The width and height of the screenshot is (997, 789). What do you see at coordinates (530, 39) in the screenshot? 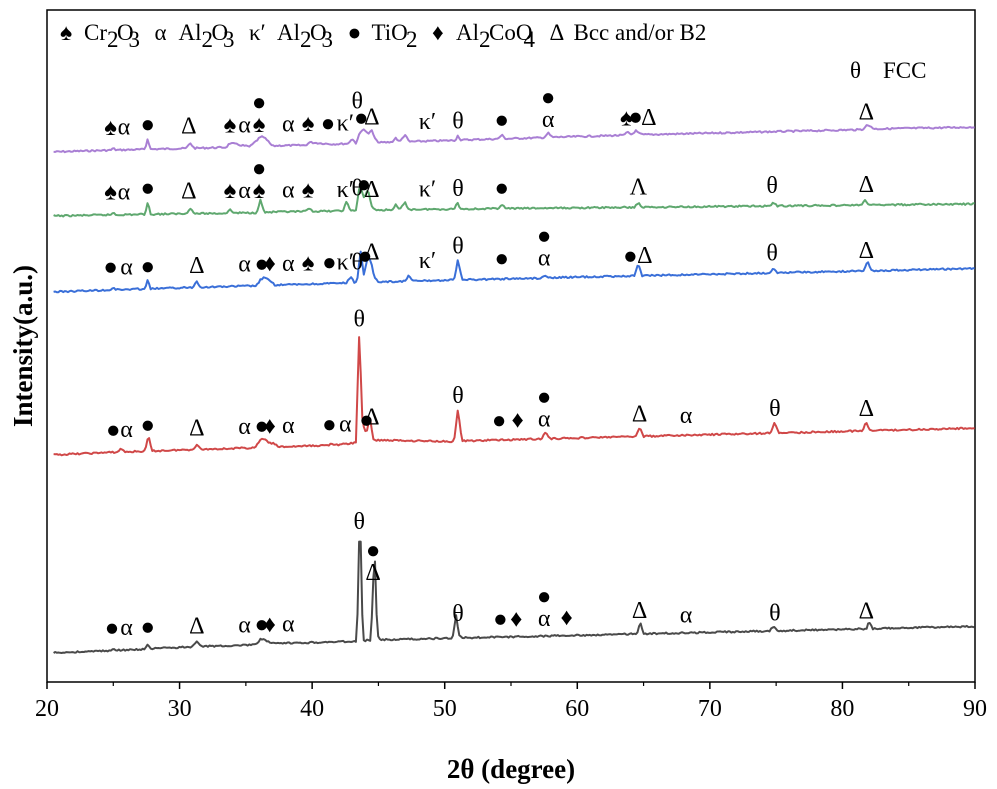
I see `legend-subscript: 4` at bounding box center [530, 39].